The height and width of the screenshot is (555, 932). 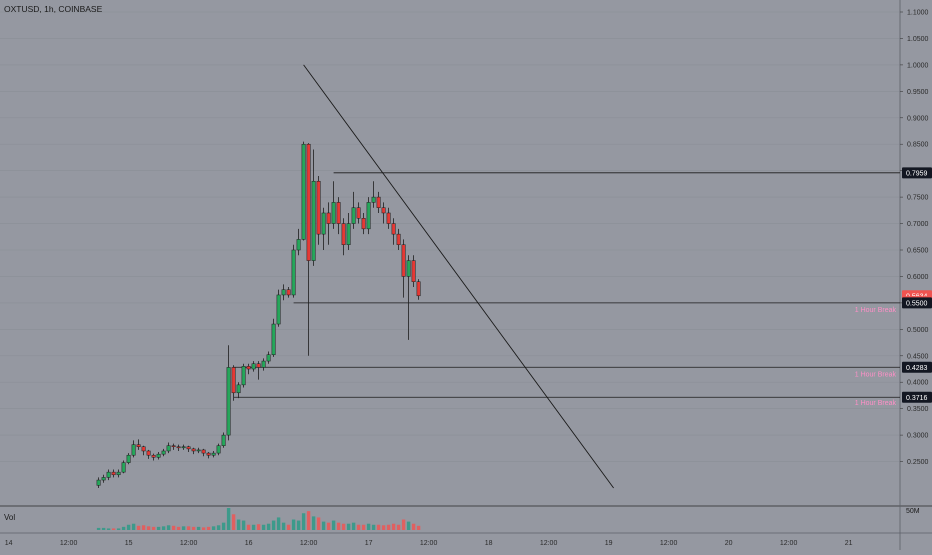 I want to click on time-tick-label: 16, so click(x=249, y=543).